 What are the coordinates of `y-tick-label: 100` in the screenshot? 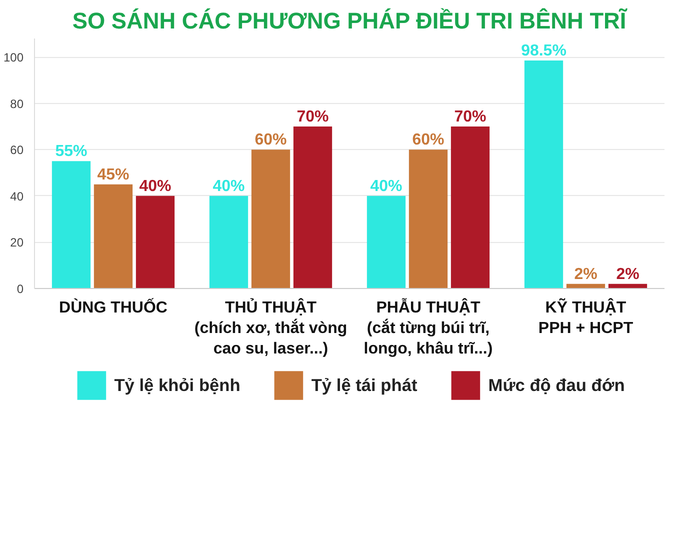 It's located at (13, 57).